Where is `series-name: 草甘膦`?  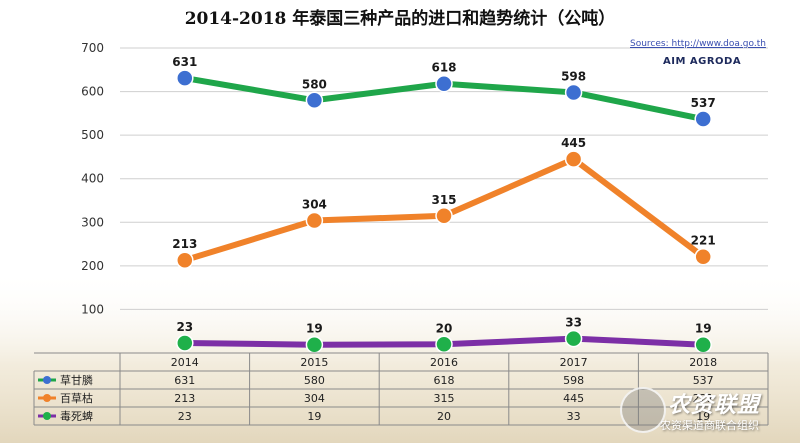
series-name: 草甘膦 is located at coordinates (76, 380).